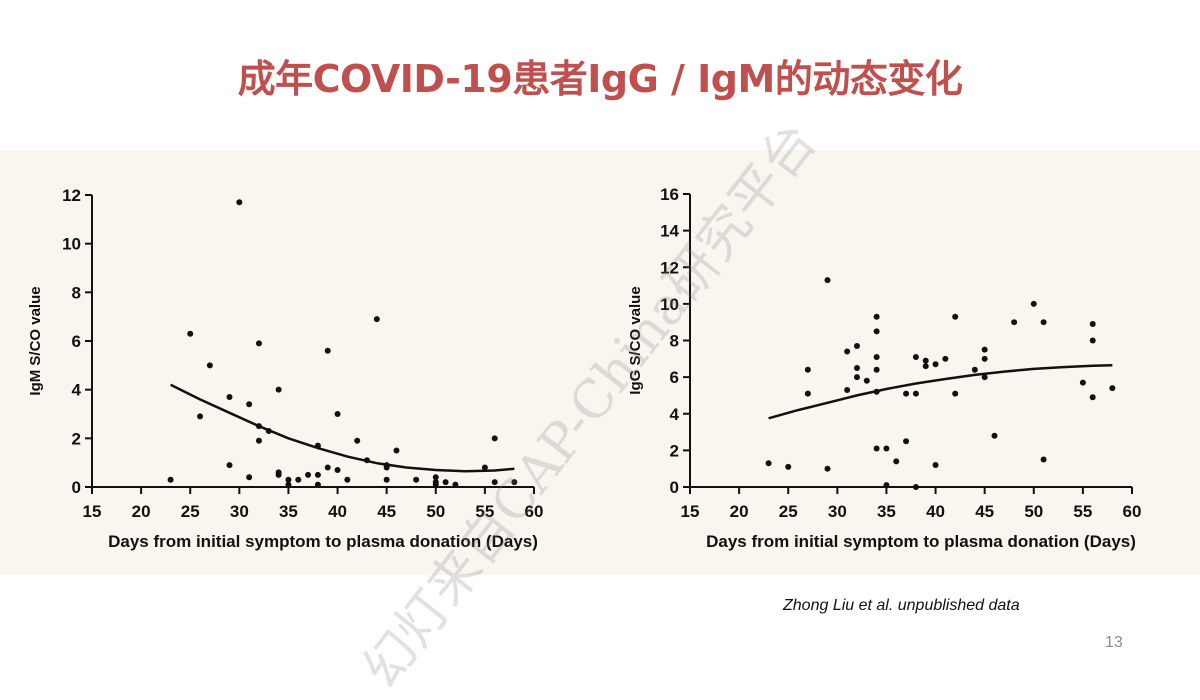 This screenshot has height=700, width=1200. What do you see at coordinates (600, 79) in the screenshot?
I see `slide-title: 成年COVID-19患者IgG / IgM的动态变化` at bounding box center [600, 79].